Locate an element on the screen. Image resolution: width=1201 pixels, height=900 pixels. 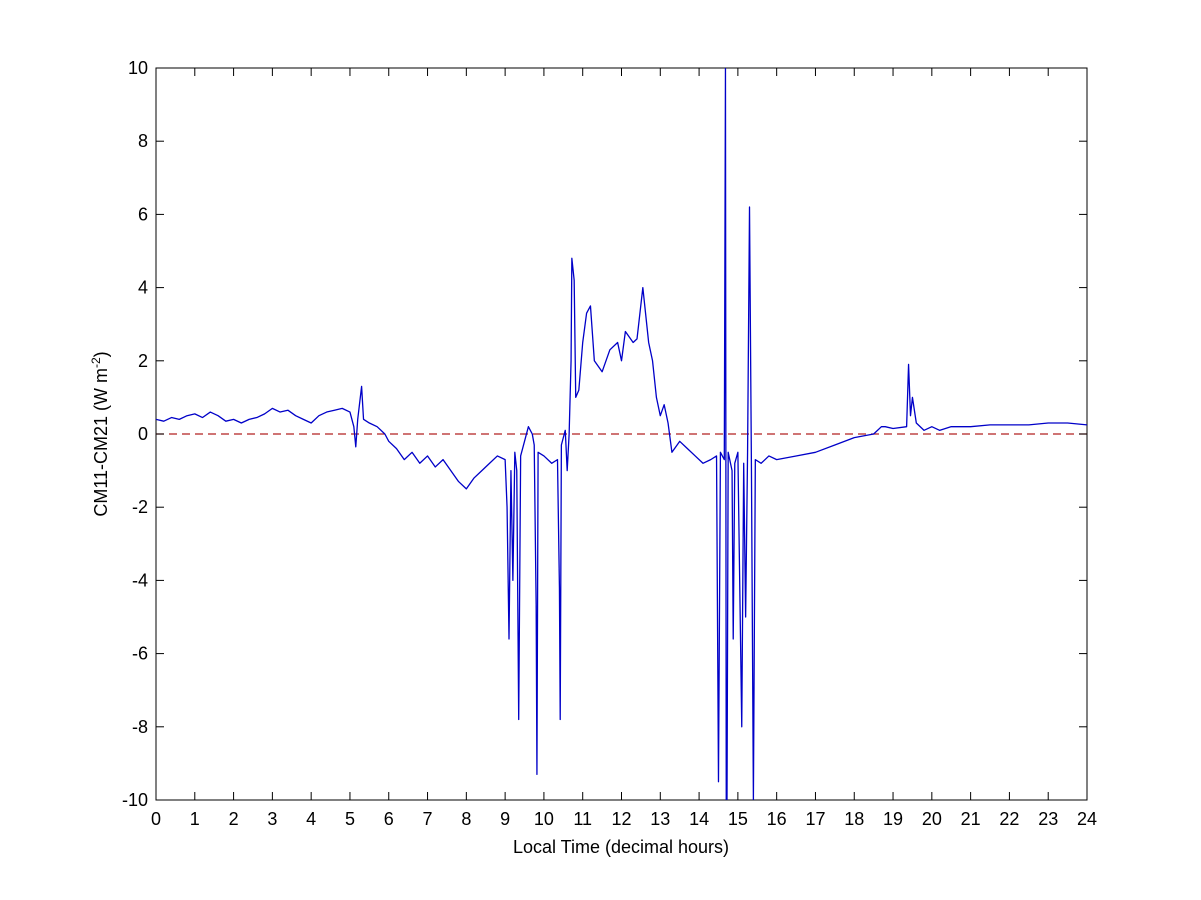
x-tick-label: 12 is located at coordinates (621, 819).